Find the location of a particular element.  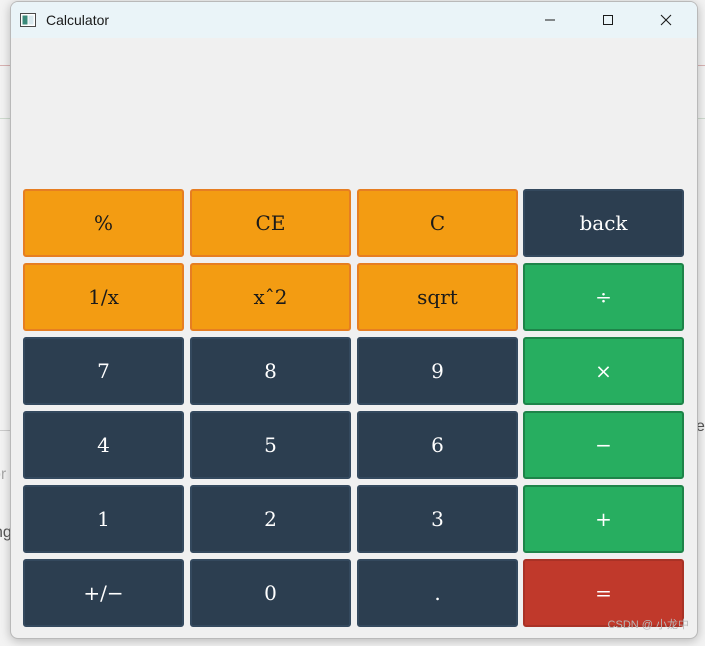

equals-button: = is located at coordinates (603, 593).